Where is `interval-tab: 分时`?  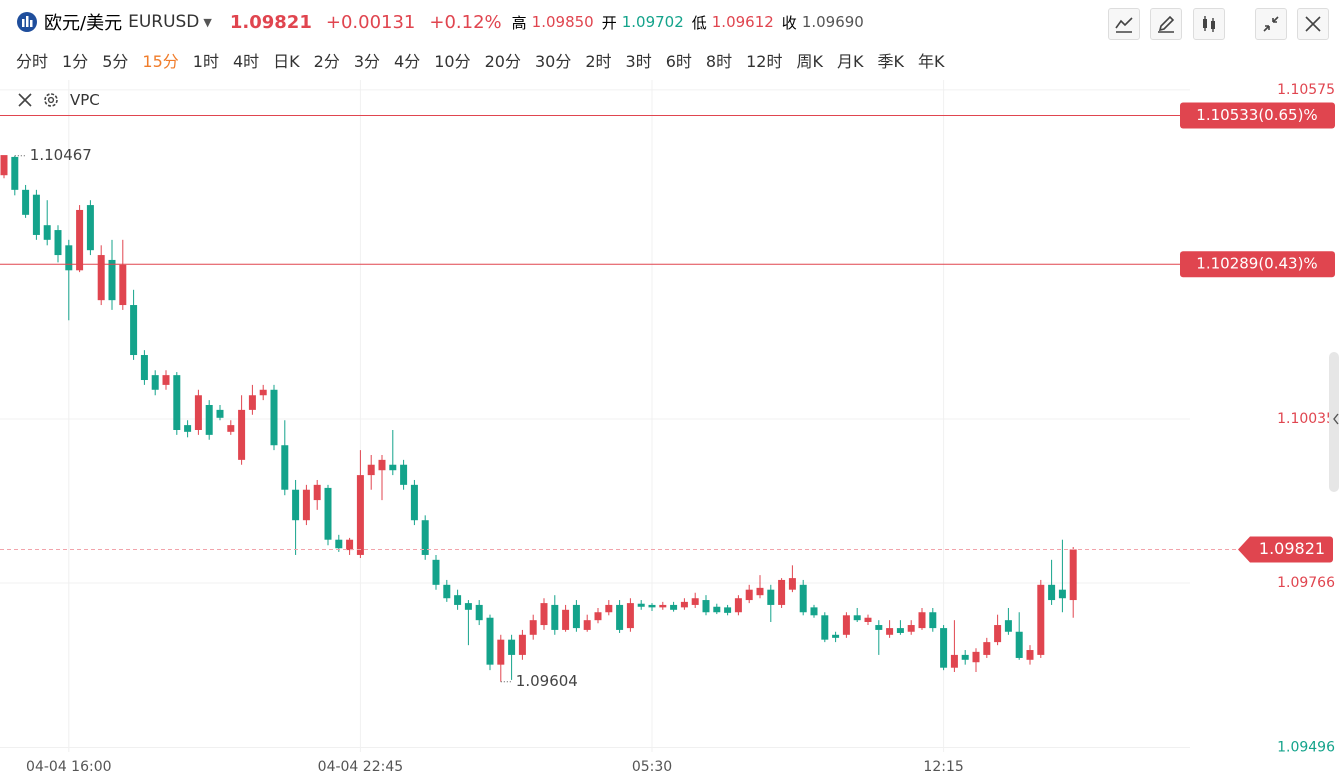 interval-tab: 分时 is located at coordinates (32, 61).